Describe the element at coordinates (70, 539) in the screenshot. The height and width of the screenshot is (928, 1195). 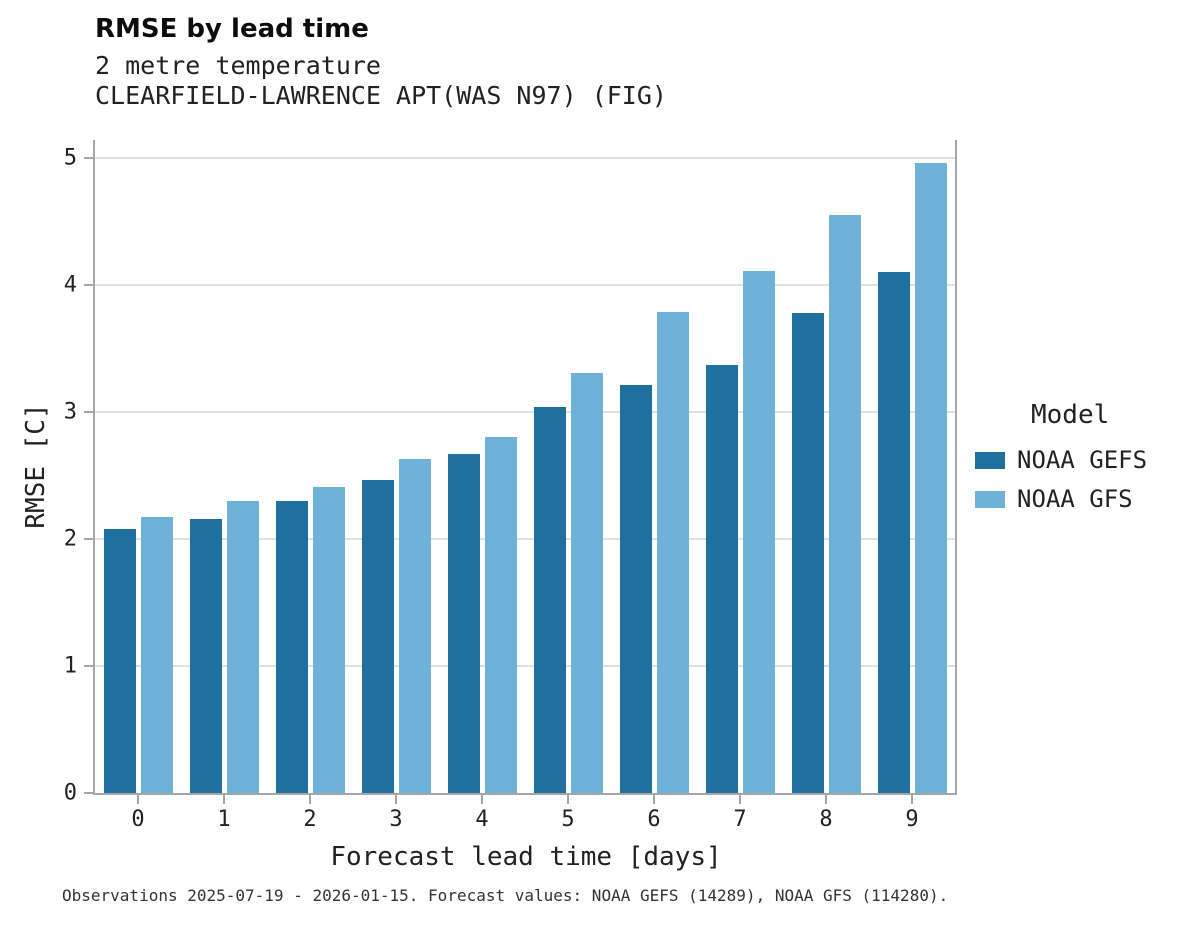
I see `y-tick-label-2: 2` at that location.